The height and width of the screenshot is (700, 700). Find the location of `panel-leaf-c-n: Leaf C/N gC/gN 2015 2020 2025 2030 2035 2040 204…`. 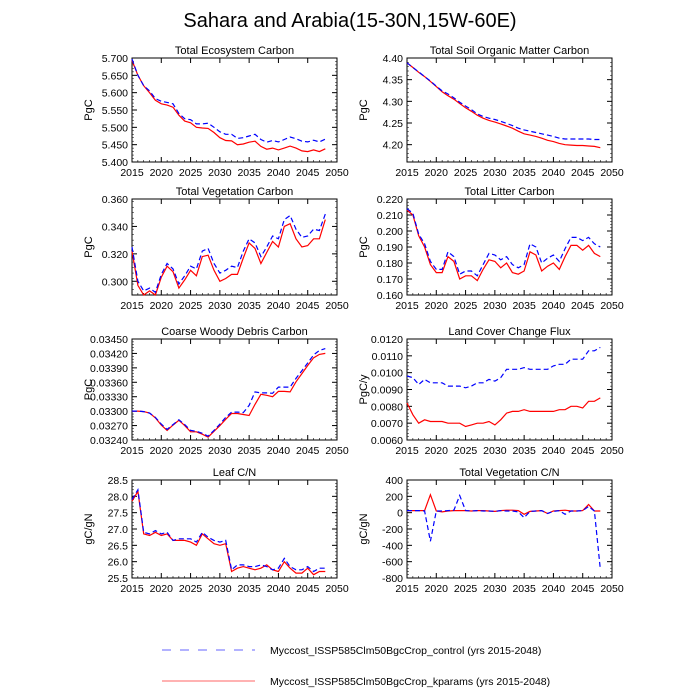

panel-leaf-c-n: Leaf C/N gC/gN 2015 2020 2025 2030 2035 2040 204… is located at coordinates (216, 531).